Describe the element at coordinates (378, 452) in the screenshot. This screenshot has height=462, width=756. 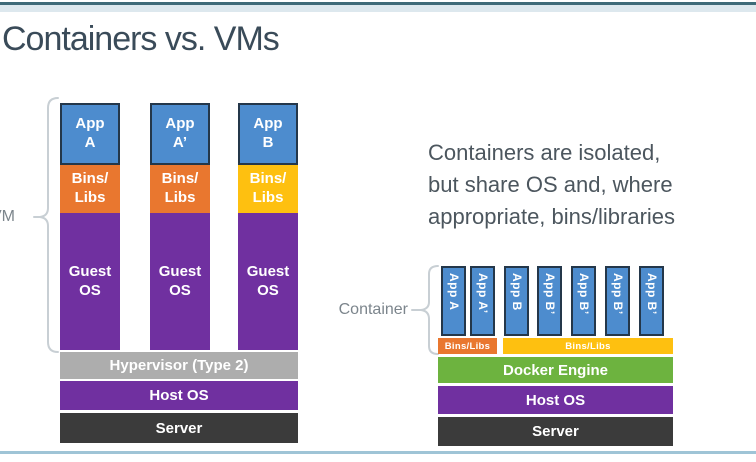
I see `bottom-border-line` at that location.